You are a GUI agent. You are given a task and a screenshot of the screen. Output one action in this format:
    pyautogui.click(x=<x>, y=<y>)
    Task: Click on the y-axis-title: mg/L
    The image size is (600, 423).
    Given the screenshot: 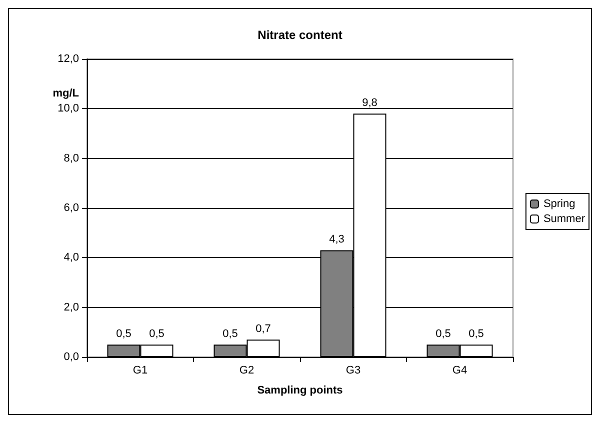 What is the action you would take?
    pyautogui.click(x=66, y=94)
    